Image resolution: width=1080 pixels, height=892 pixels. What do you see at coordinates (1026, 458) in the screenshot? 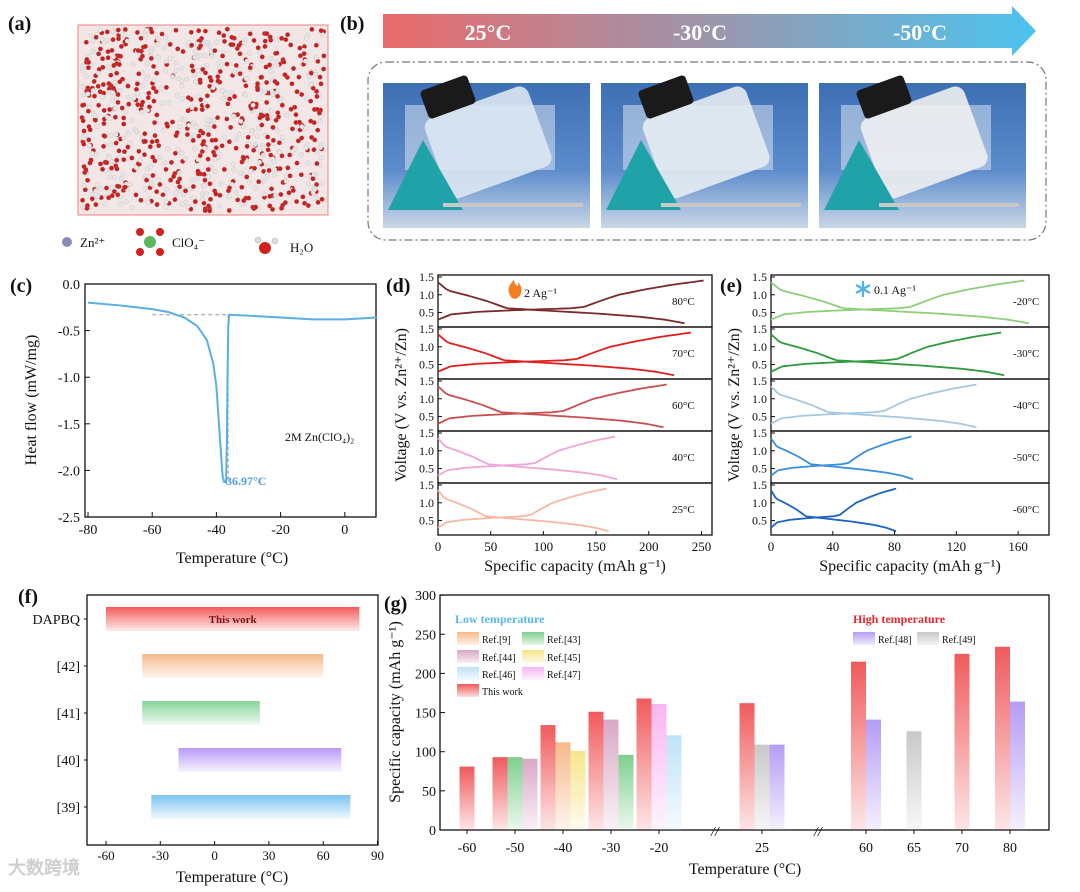
I see `temperature-label: -50°C` at bounding box center [1026, 458].